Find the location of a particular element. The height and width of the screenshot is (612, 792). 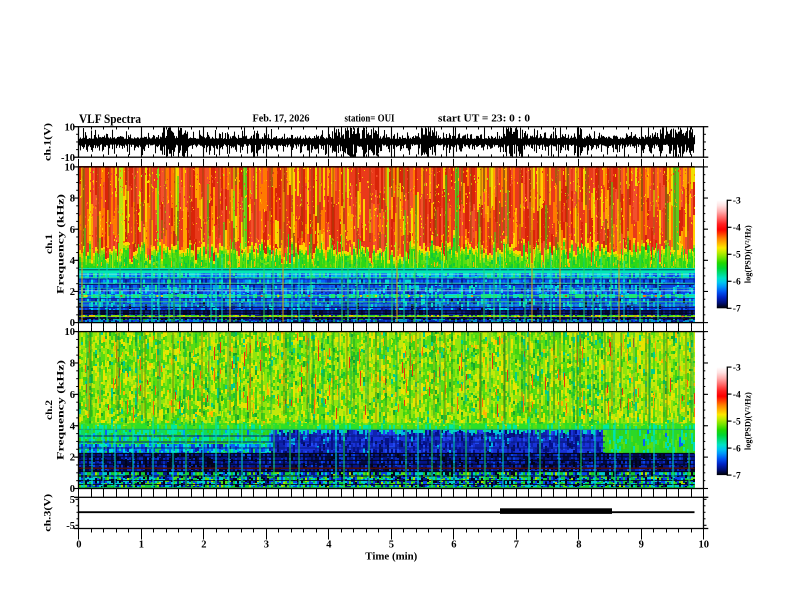

svg-text: start UT = 23: 0 : 0 is located at coordinates (484, 119).